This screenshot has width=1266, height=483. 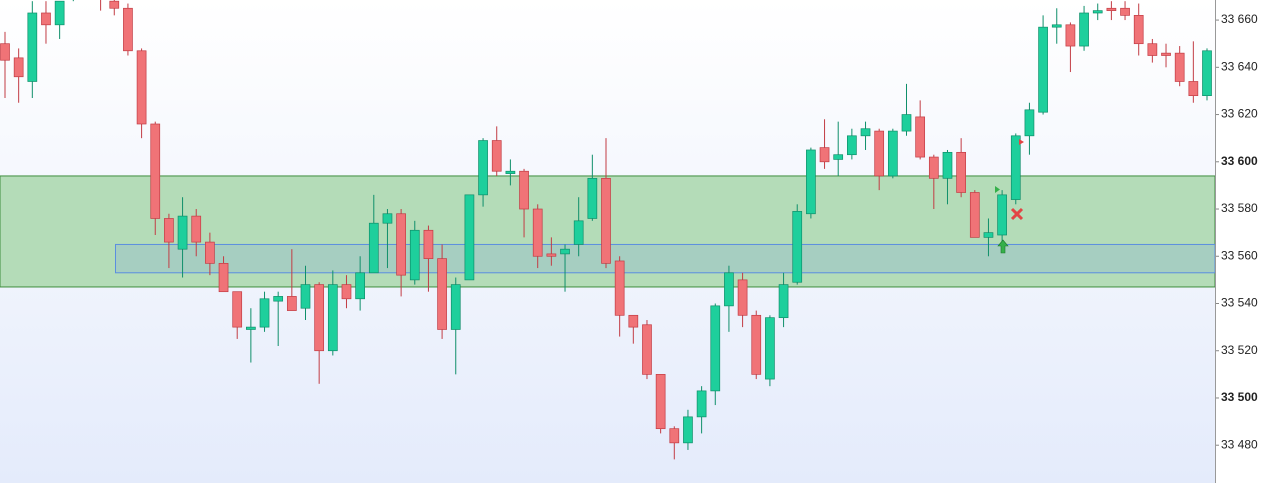 What do you see at coordinates (1239, 350) in the screenshot?
I see `y-tick-label: 33 520` at bounding box center [1239, 350].